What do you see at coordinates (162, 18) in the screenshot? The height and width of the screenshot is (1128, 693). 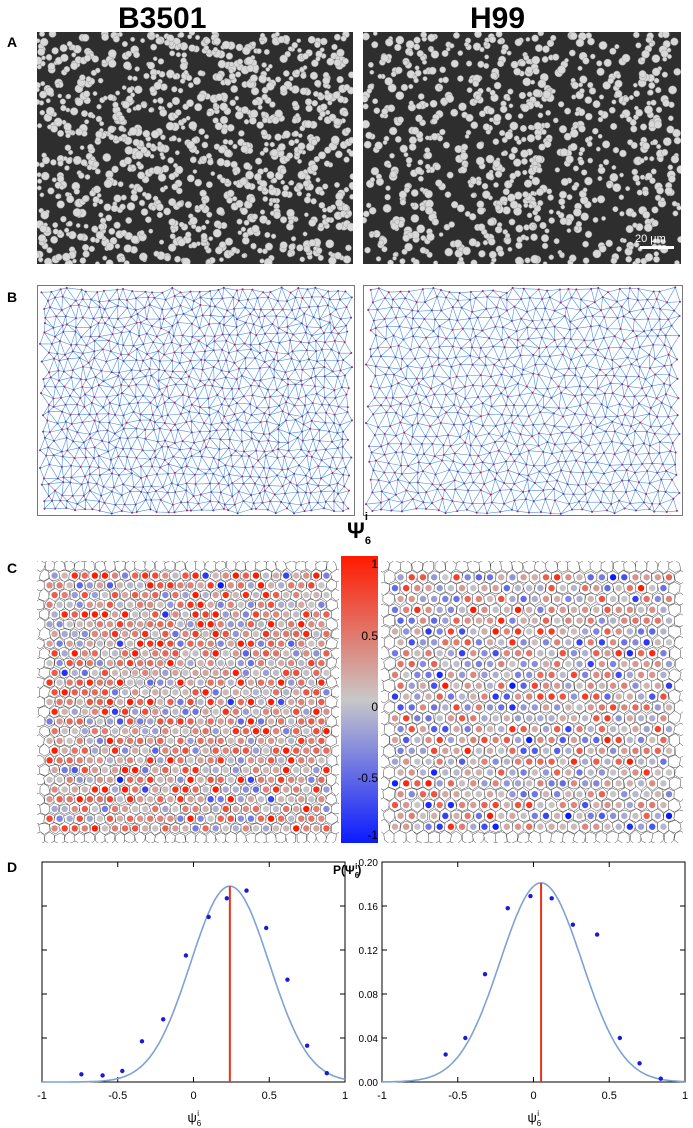 I see `strain-title-b3501: B3501` at bounding box center [162, 18].